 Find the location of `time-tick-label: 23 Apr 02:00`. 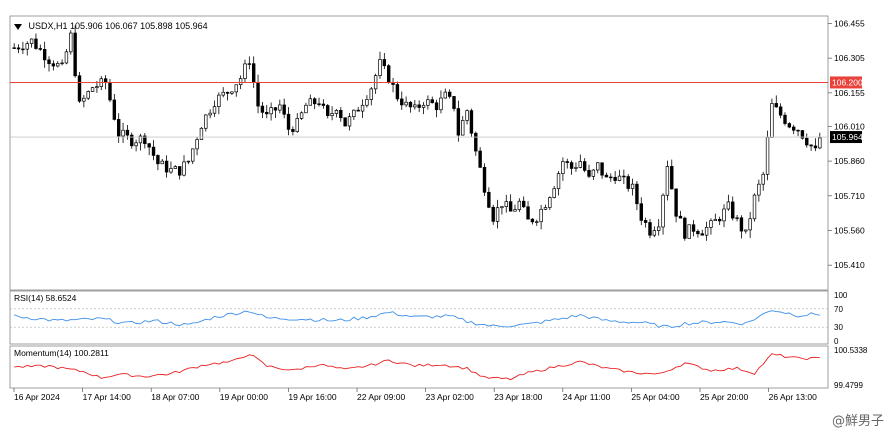

time-tick-label: 23 Apr 02:00 is located at coordinates (450, 397).